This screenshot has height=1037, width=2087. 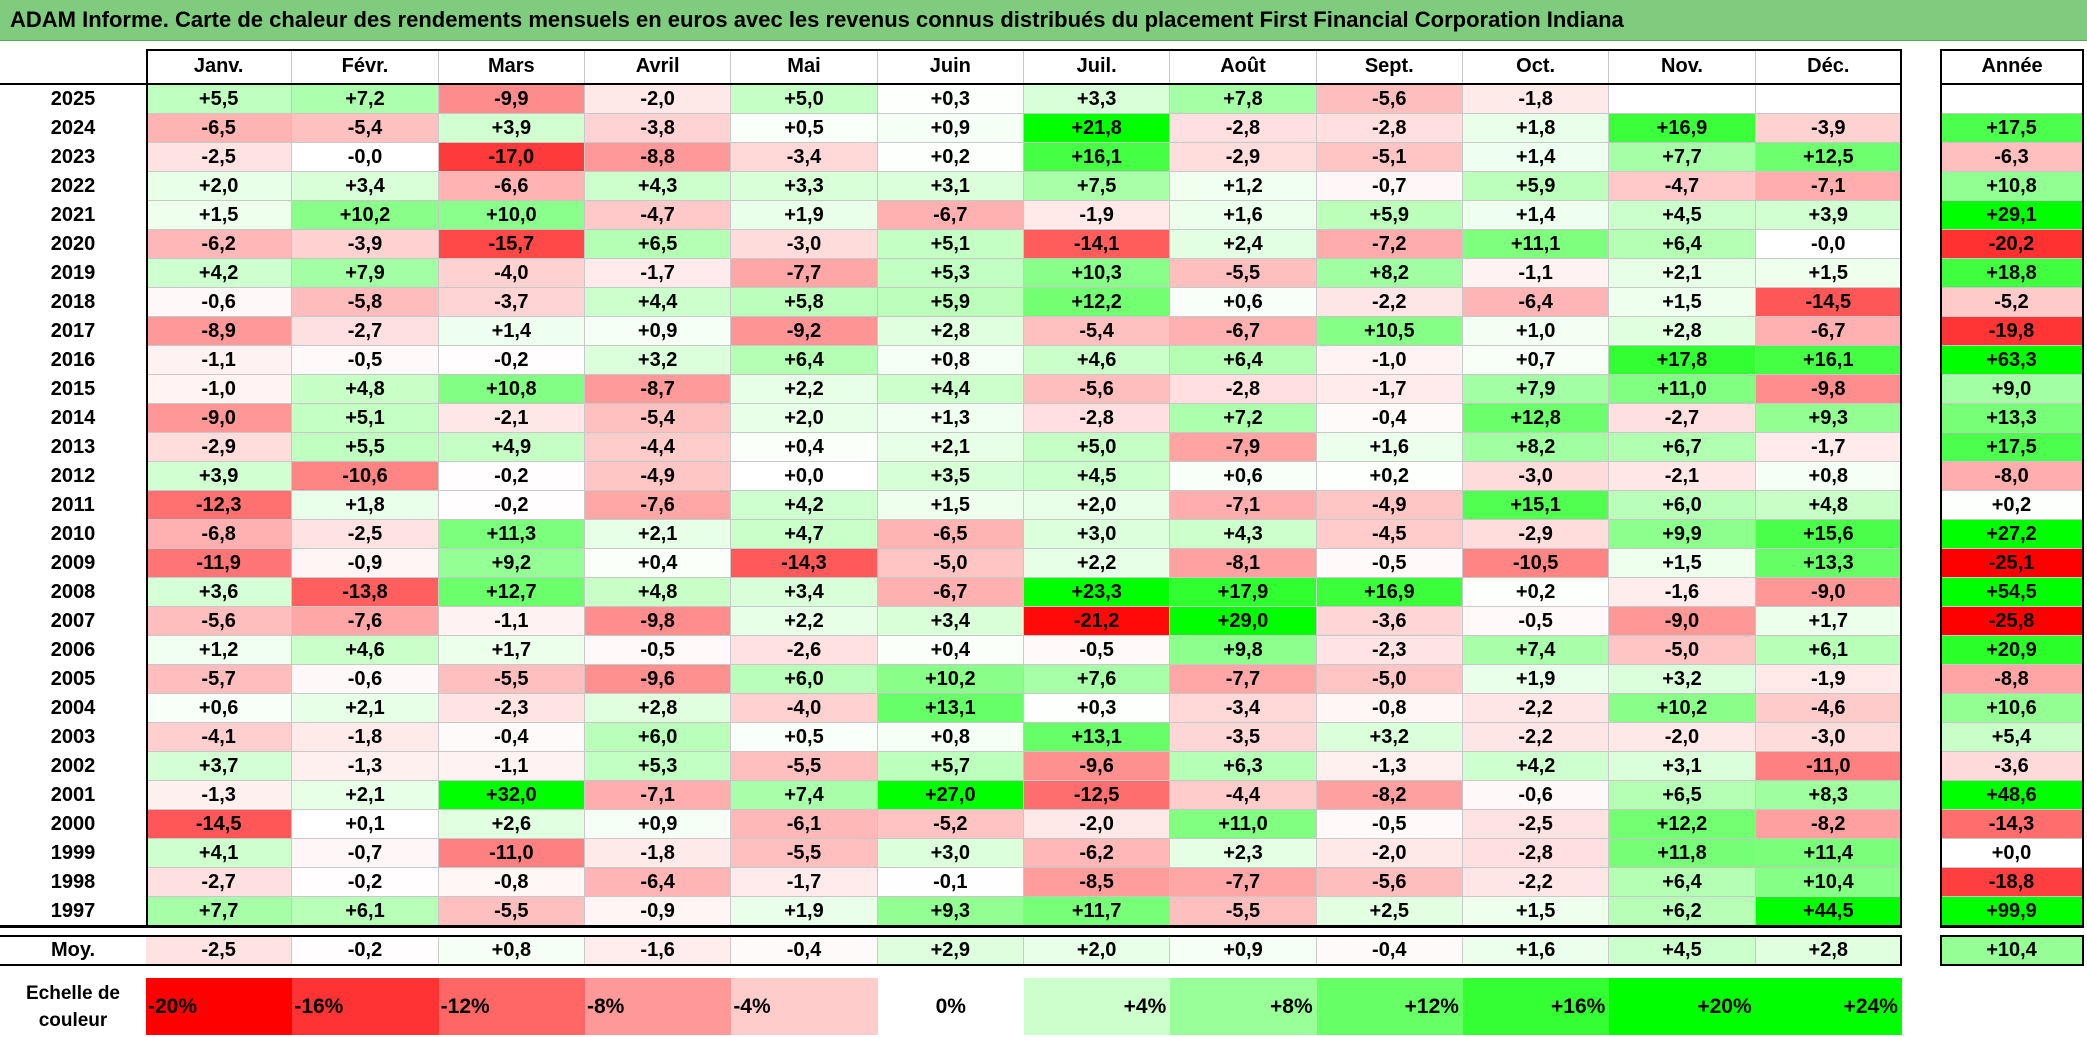 I want to click on year-label: 2016, so click(x=73, y=360).